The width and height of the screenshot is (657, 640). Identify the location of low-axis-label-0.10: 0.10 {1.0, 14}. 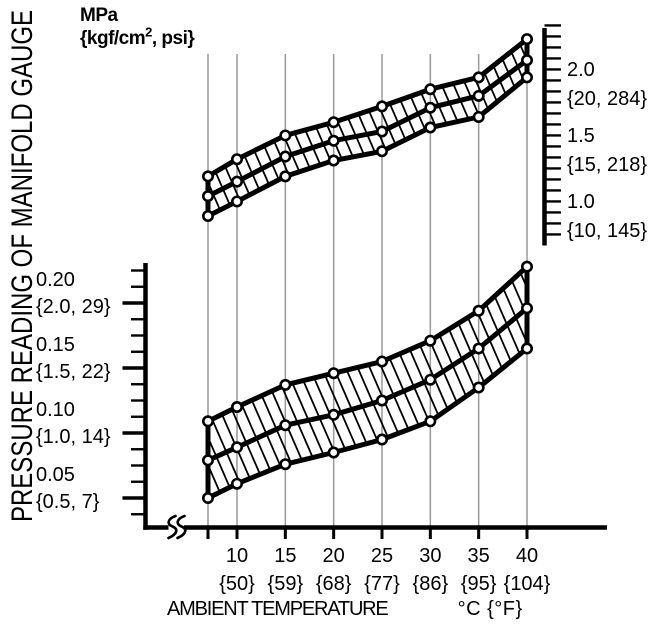
(73, 424).